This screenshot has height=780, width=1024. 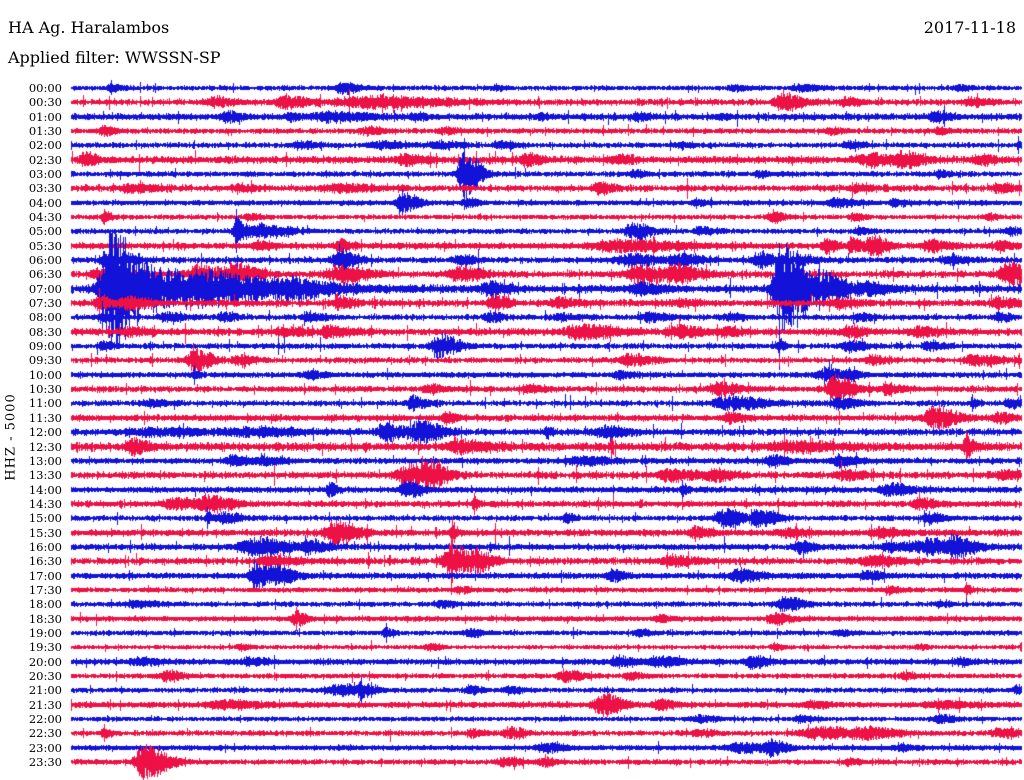 What do you see at coordinates (45, 518) in the screenshot?
I see `time-label: 15:00` at bounding box center [45, 518].